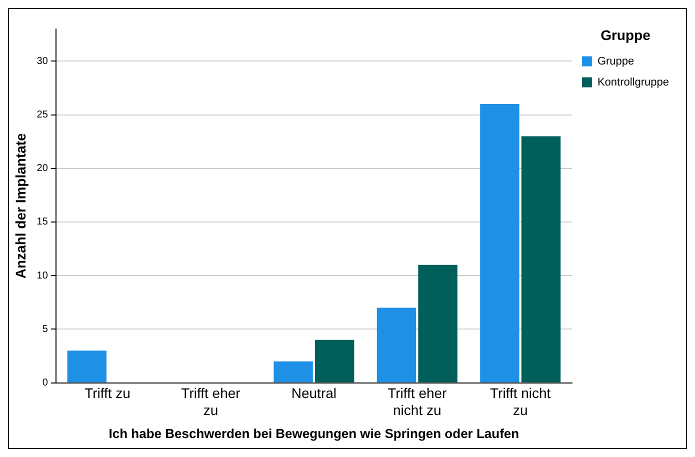  Describe the element at coordinates (211, 401) in the screenshot. I see `x-tick-label: Trifft eher zu` at that location.